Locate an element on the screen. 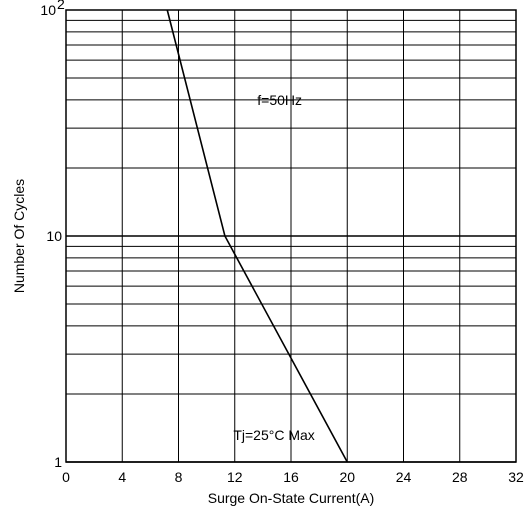  annotation-text: Tj=25°C Max is located at coordinates (273, 435).